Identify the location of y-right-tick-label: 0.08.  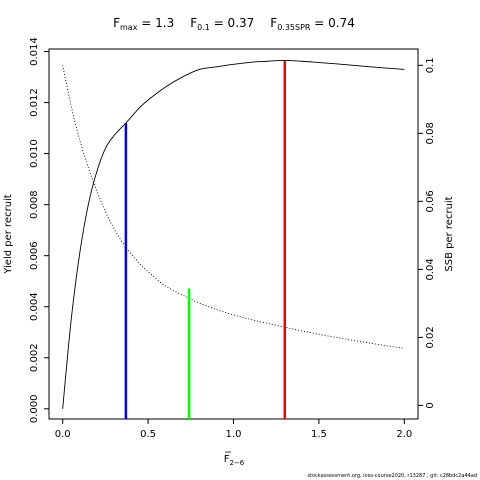
(430, 133).